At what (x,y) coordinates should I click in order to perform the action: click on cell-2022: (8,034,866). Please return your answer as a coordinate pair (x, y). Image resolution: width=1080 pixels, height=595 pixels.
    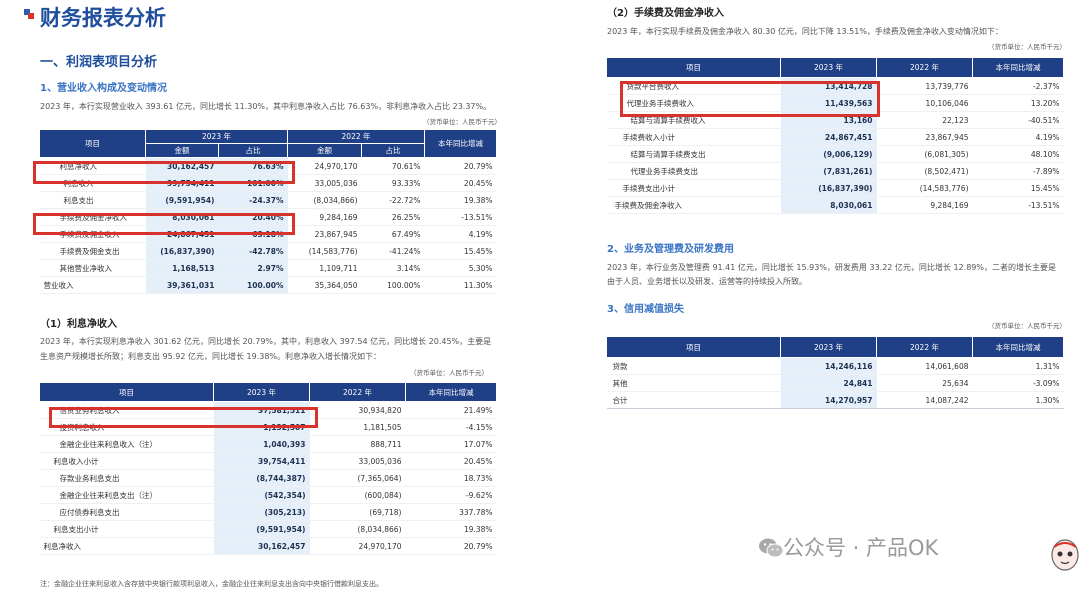
    Looking at the image, I should click on (379, 529).